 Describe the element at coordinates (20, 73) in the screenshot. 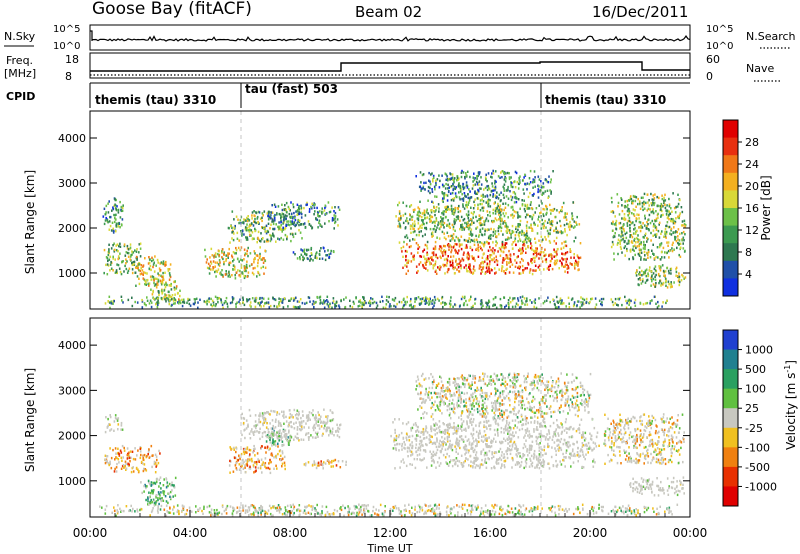

I see `freq-unit: [MHz]` at that location.